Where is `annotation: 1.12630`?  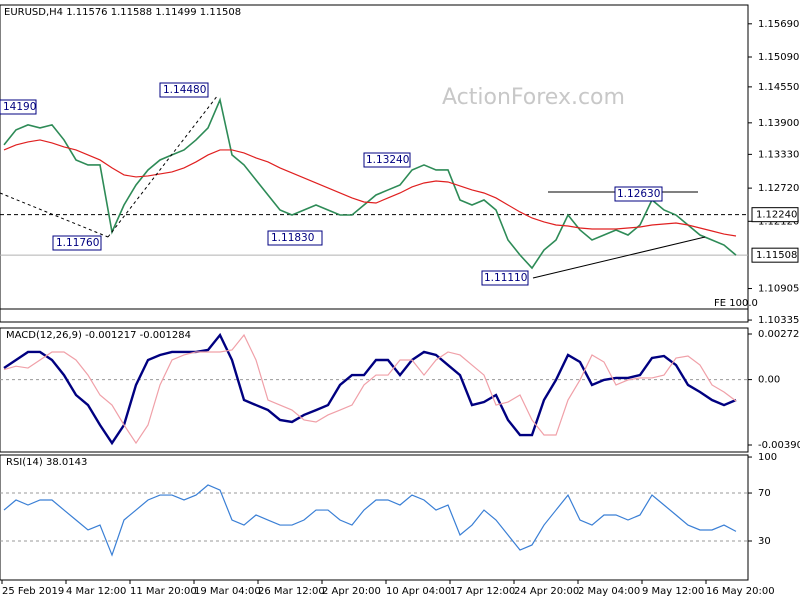
annotation: 1.12630 is located at coordinates (638, 194).